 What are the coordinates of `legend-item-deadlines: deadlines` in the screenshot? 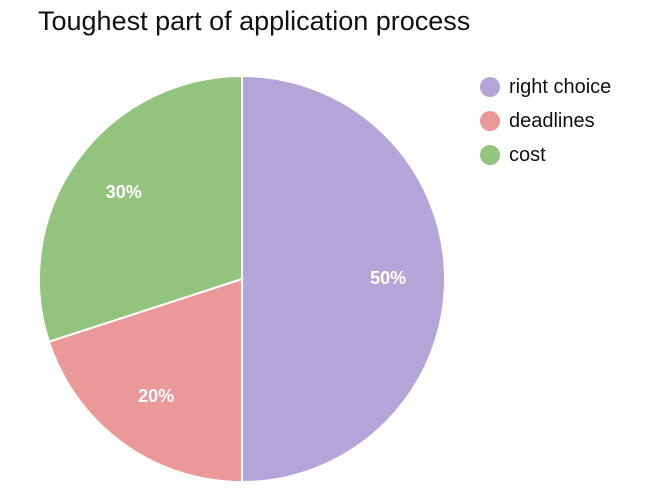 It's located at (545, 121).